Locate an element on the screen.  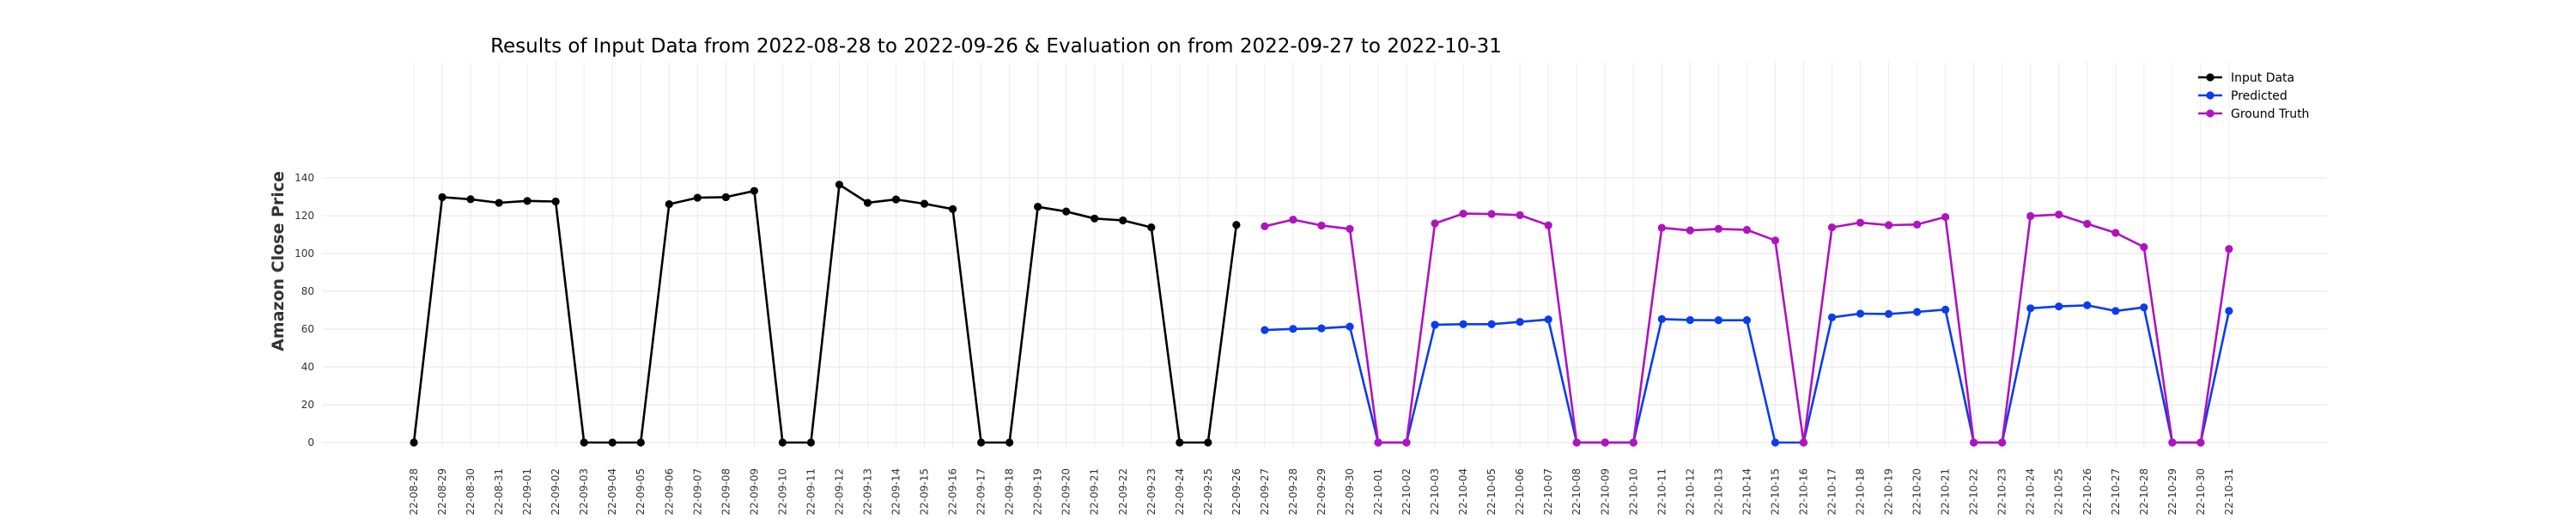
x-tick-label: 2022-09-26 is located at coordinates (1236, 492).